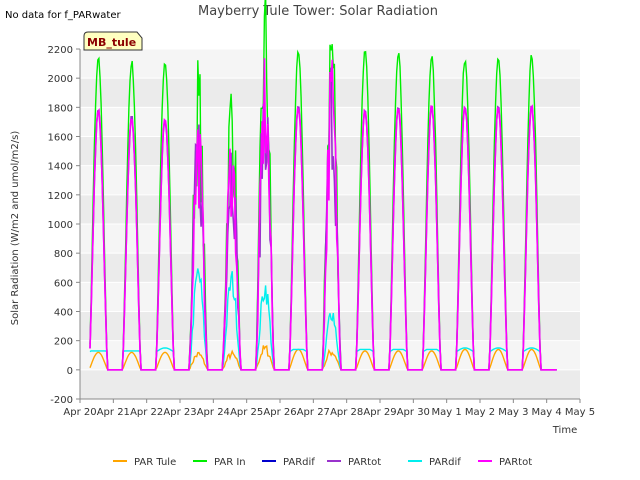 The width and height of the screenshot is (640, 480). I want to click on x-tick-label: Apr 24, so click(213, 412).